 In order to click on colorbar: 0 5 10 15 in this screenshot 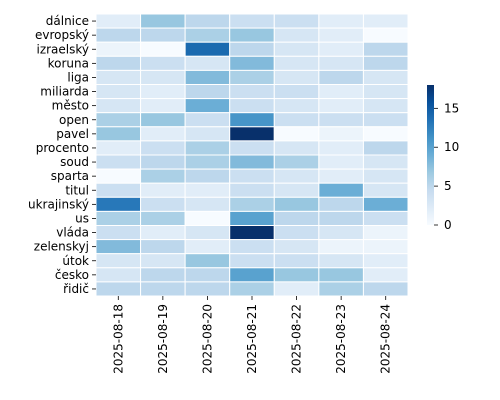, I will do `click(443, 158)`.